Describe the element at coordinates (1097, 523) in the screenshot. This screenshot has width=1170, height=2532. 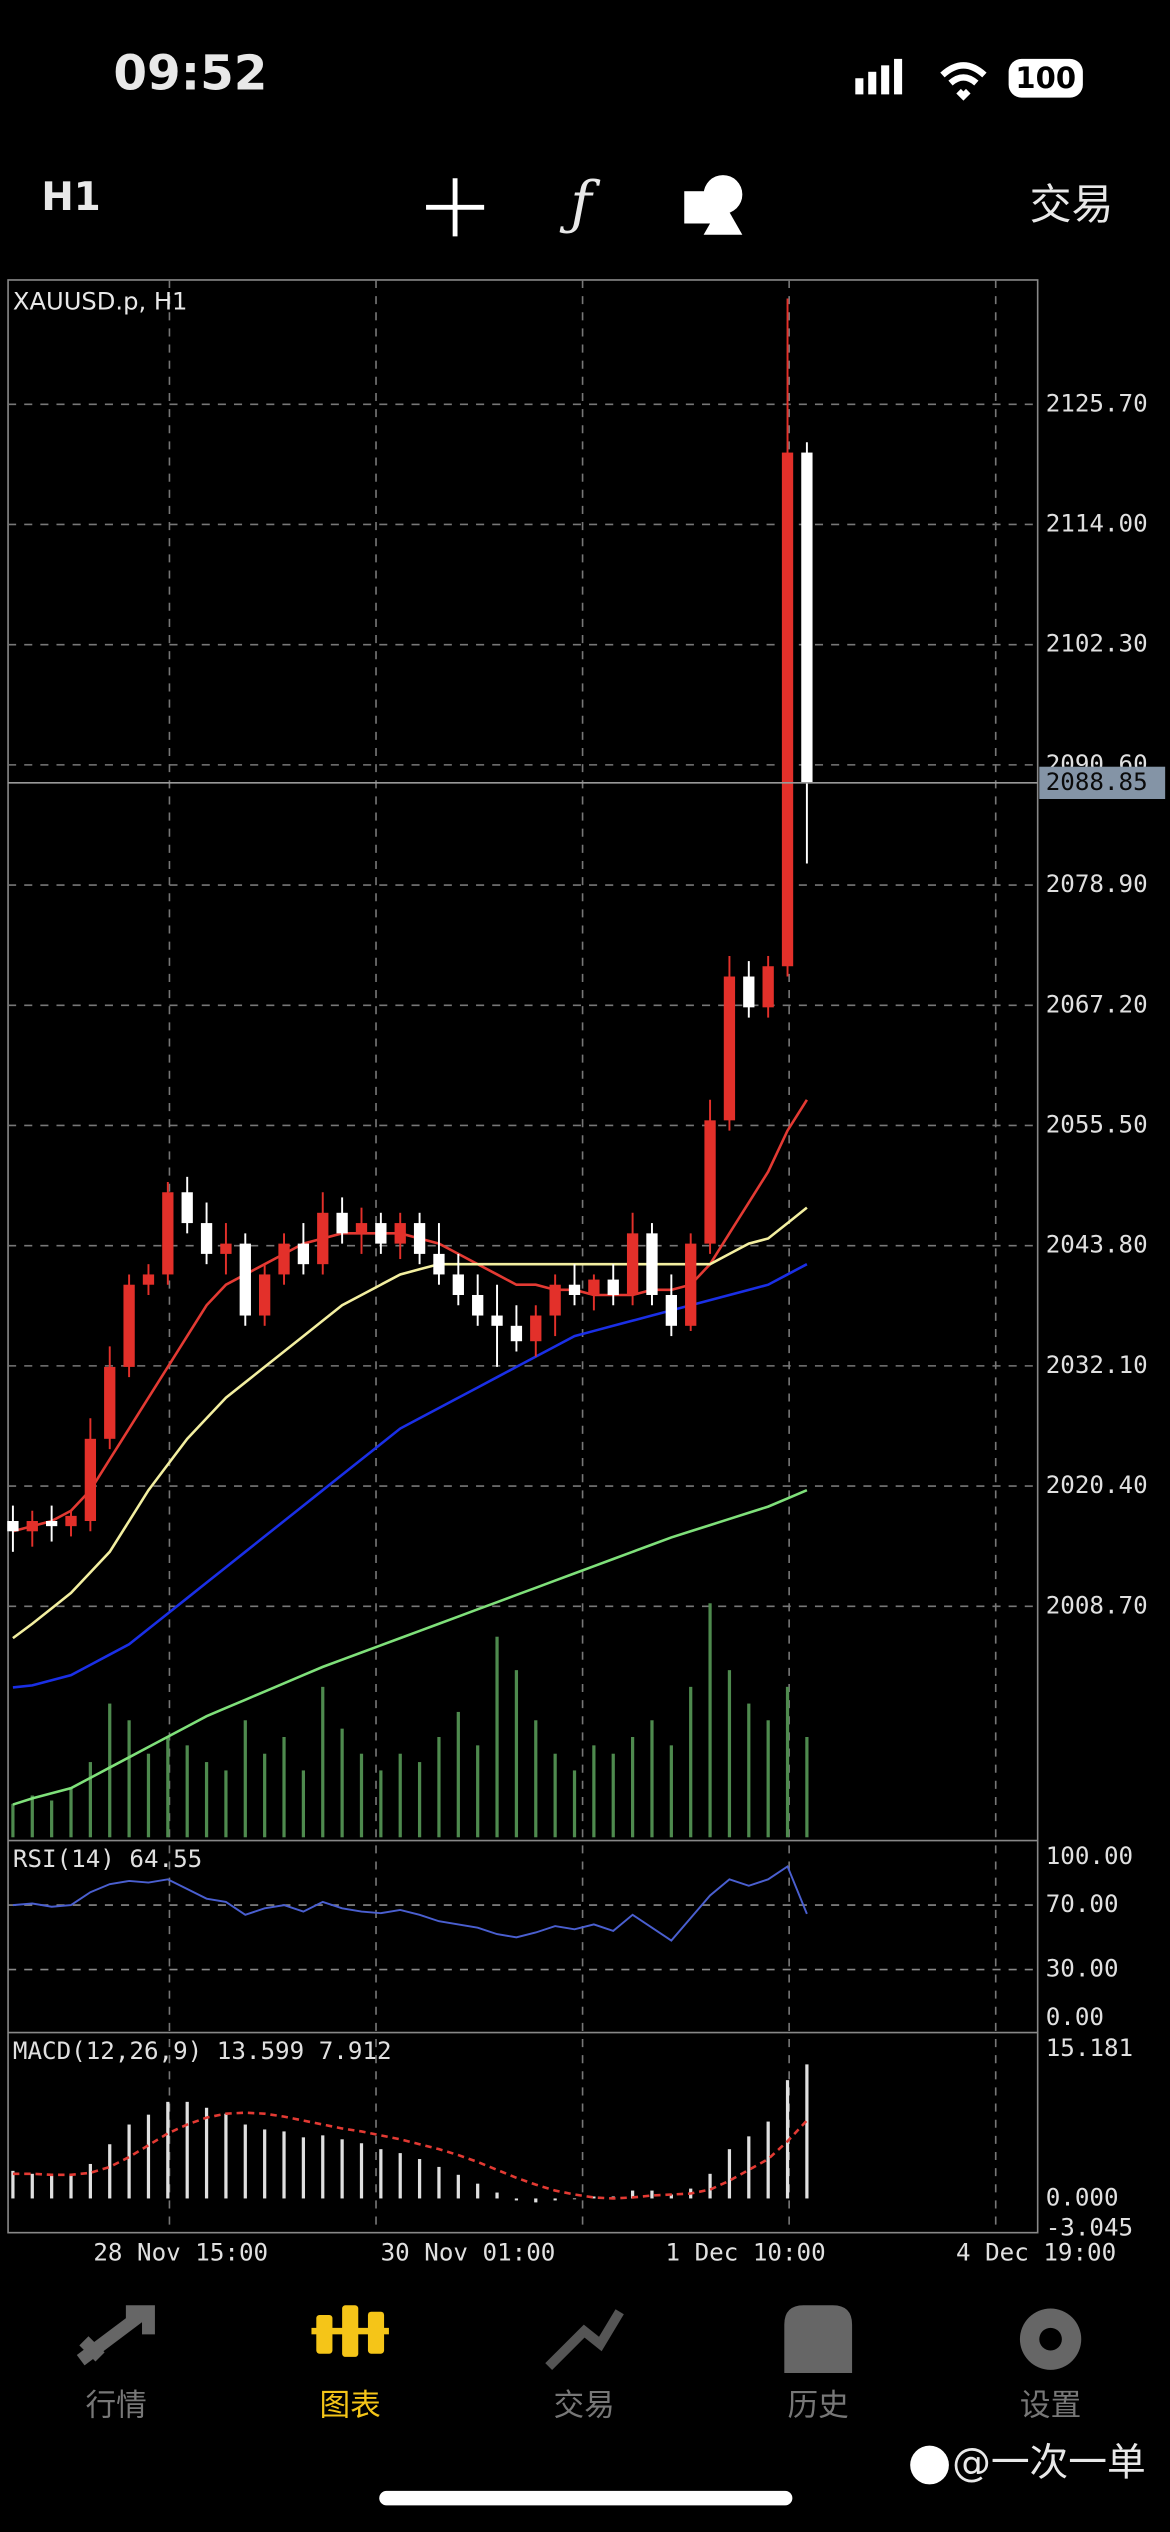
I see `y-tick-label: 2114.00` at that location.